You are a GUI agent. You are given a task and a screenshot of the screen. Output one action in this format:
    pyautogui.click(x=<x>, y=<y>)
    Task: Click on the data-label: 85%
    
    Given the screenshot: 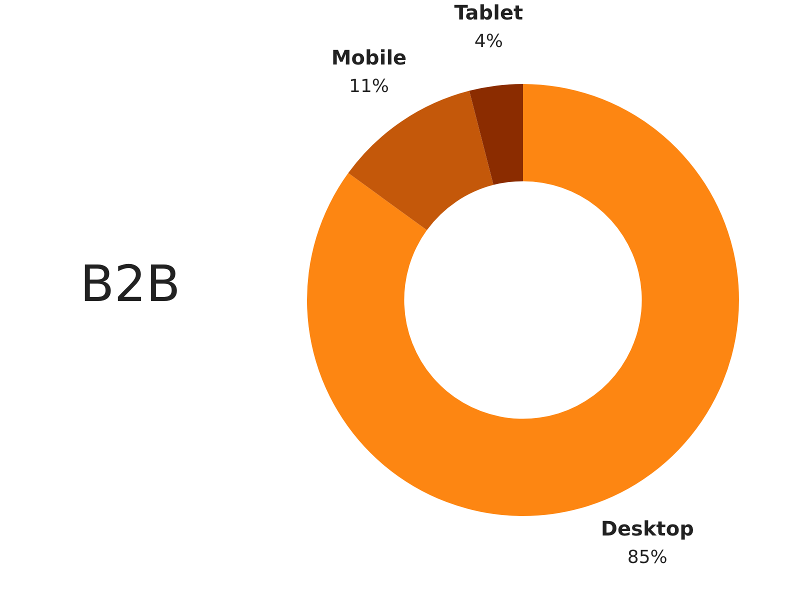 What is the action you would take?
    pyautogui.click(x=647, y=557)
    